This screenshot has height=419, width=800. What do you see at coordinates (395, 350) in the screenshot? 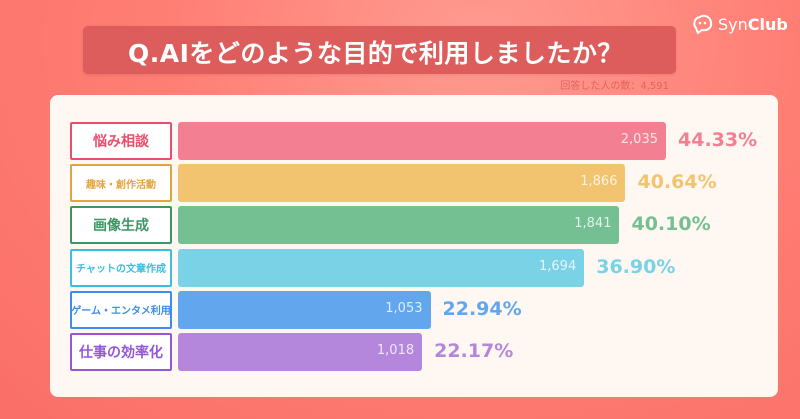
I see `value-label: 1,018` at bounding box center [395, 350].